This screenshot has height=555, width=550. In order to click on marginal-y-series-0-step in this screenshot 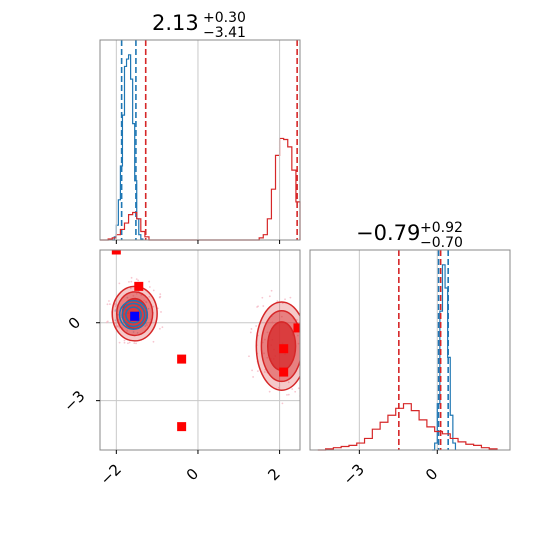, I will do `click(444, 357)`.